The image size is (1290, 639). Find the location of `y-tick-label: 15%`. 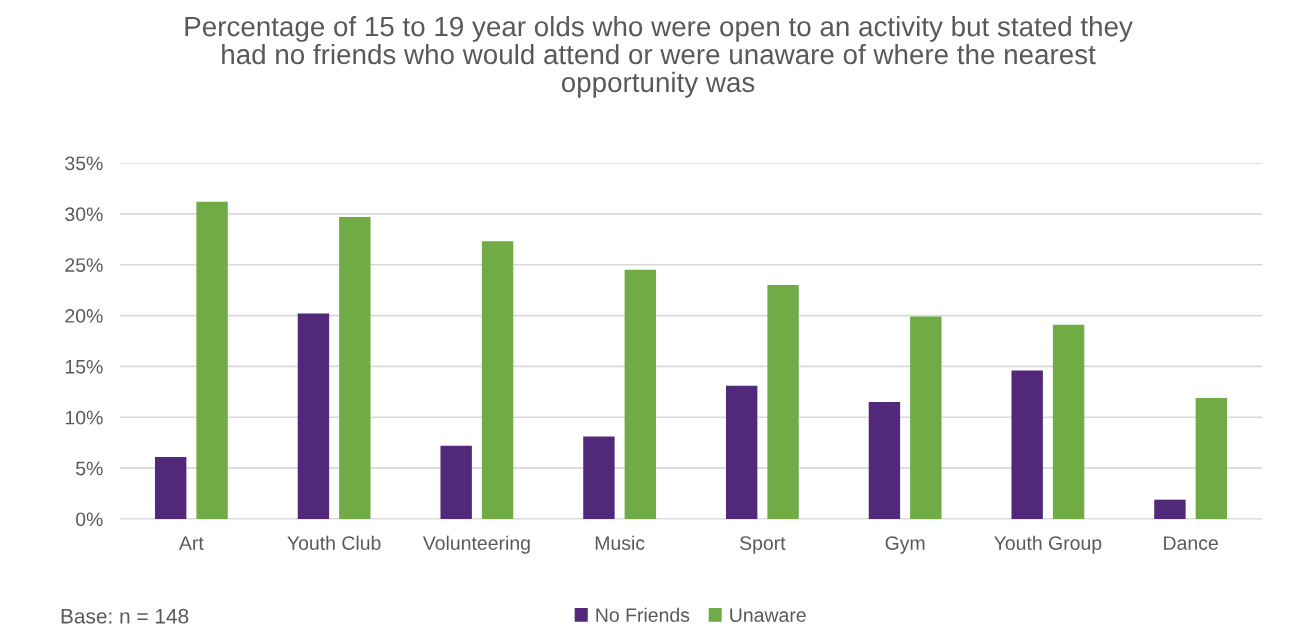

y-tick-label: 15% is located at coordinates (84, 366).